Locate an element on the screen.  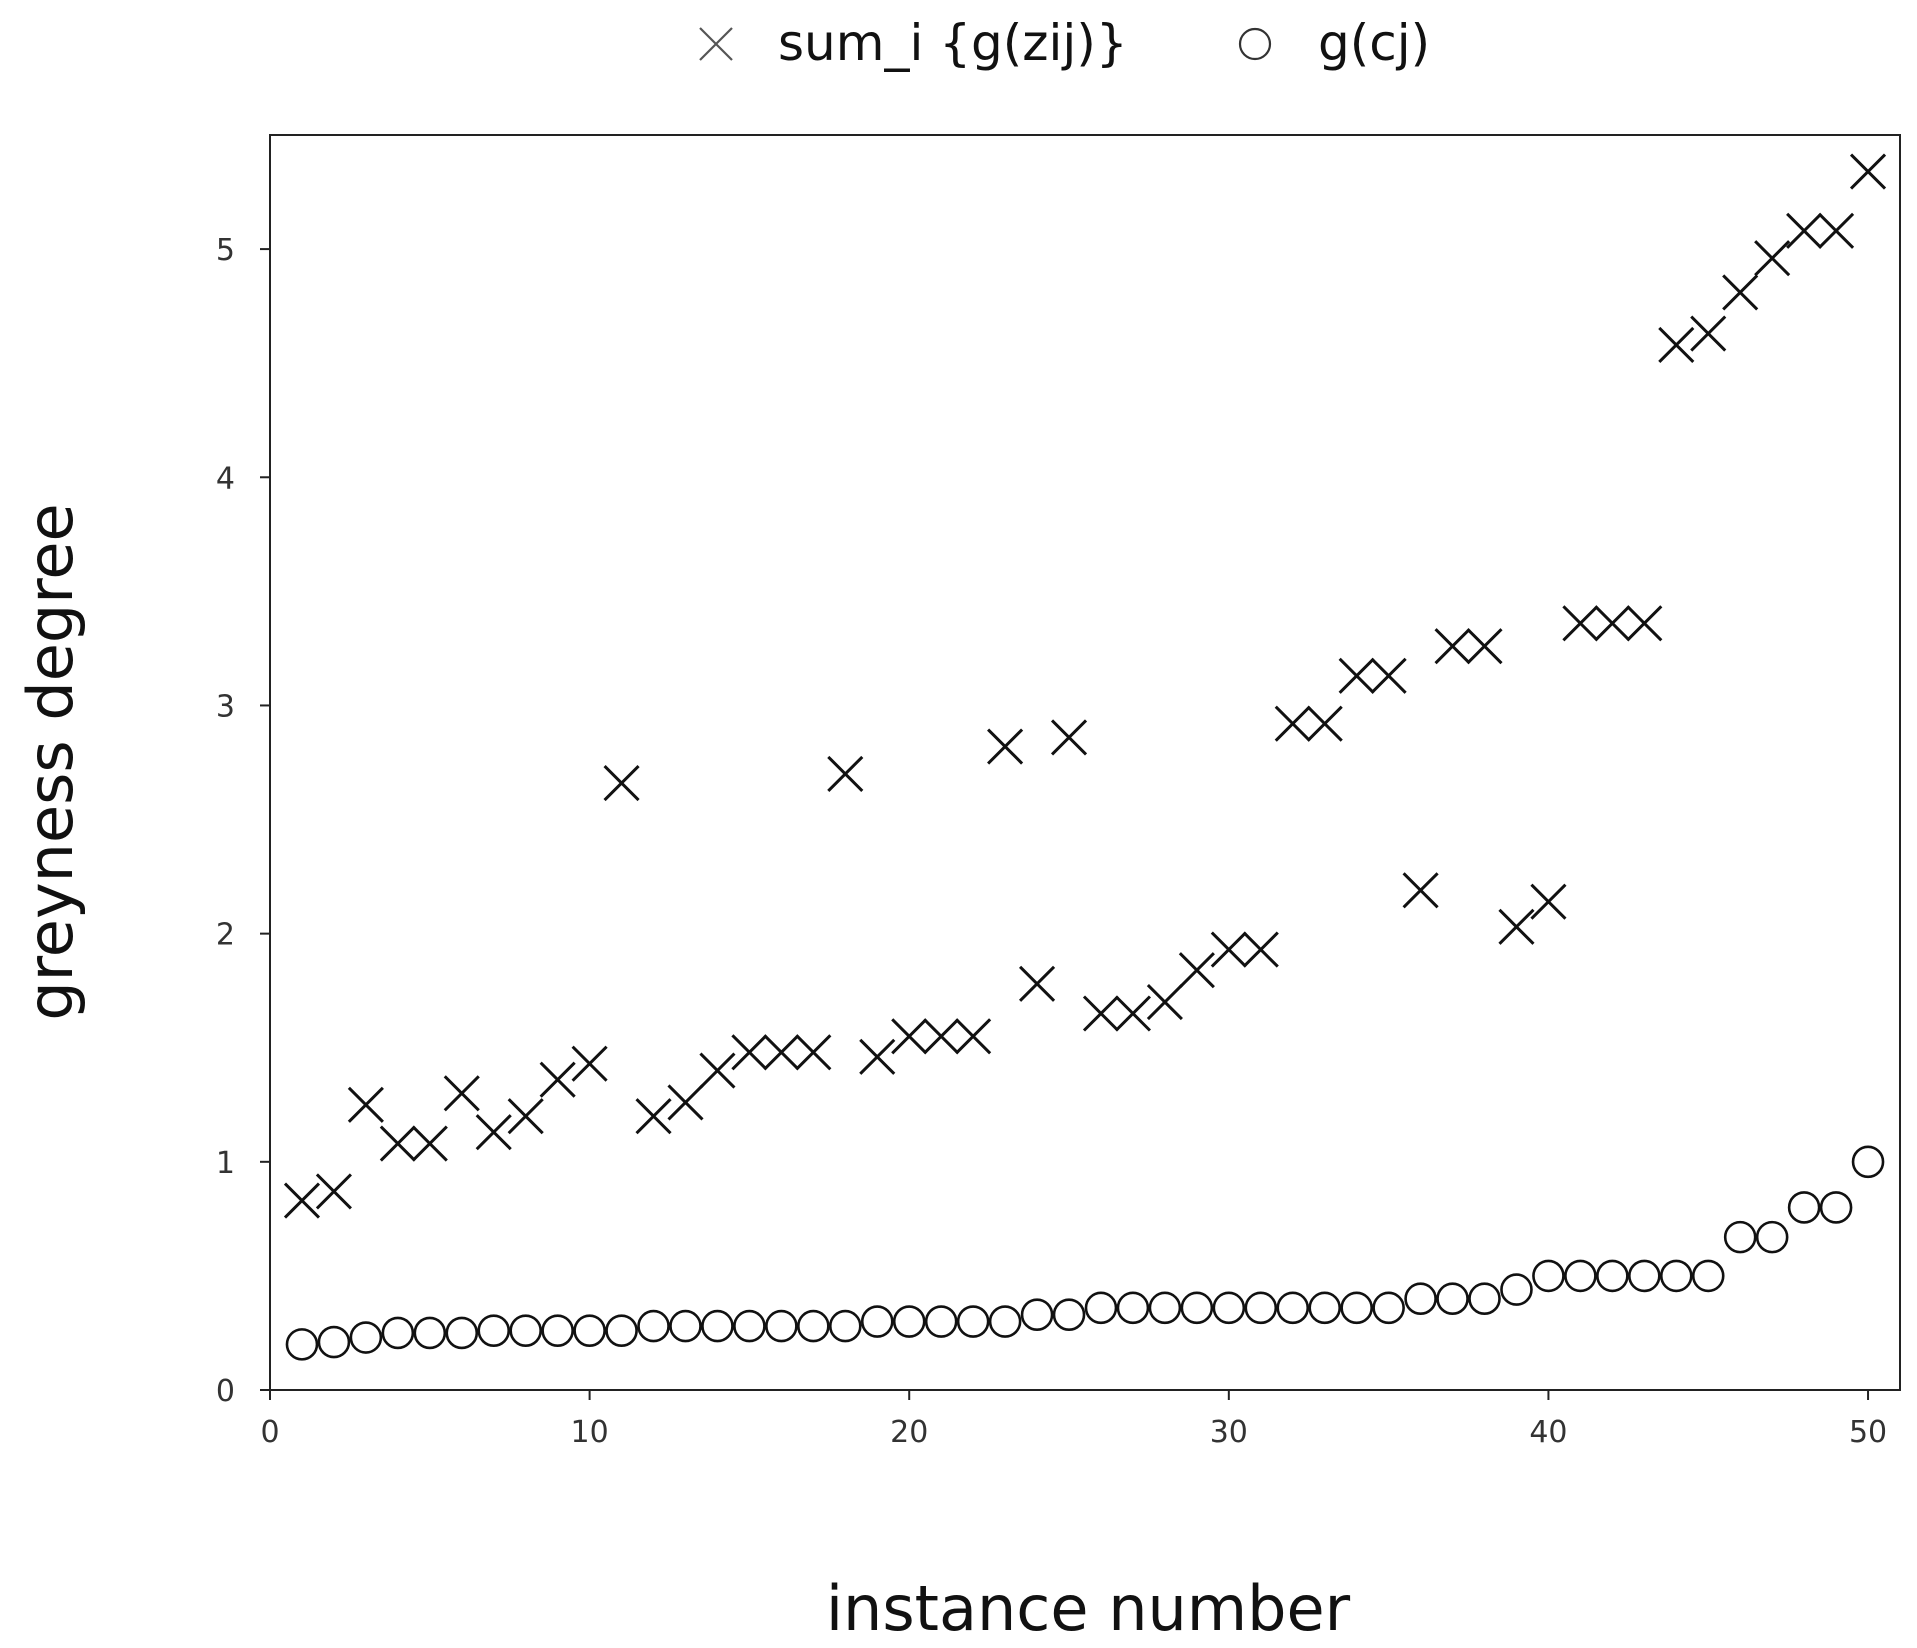
y-tick-label-3: 3 is located at coordinates (225, 706).